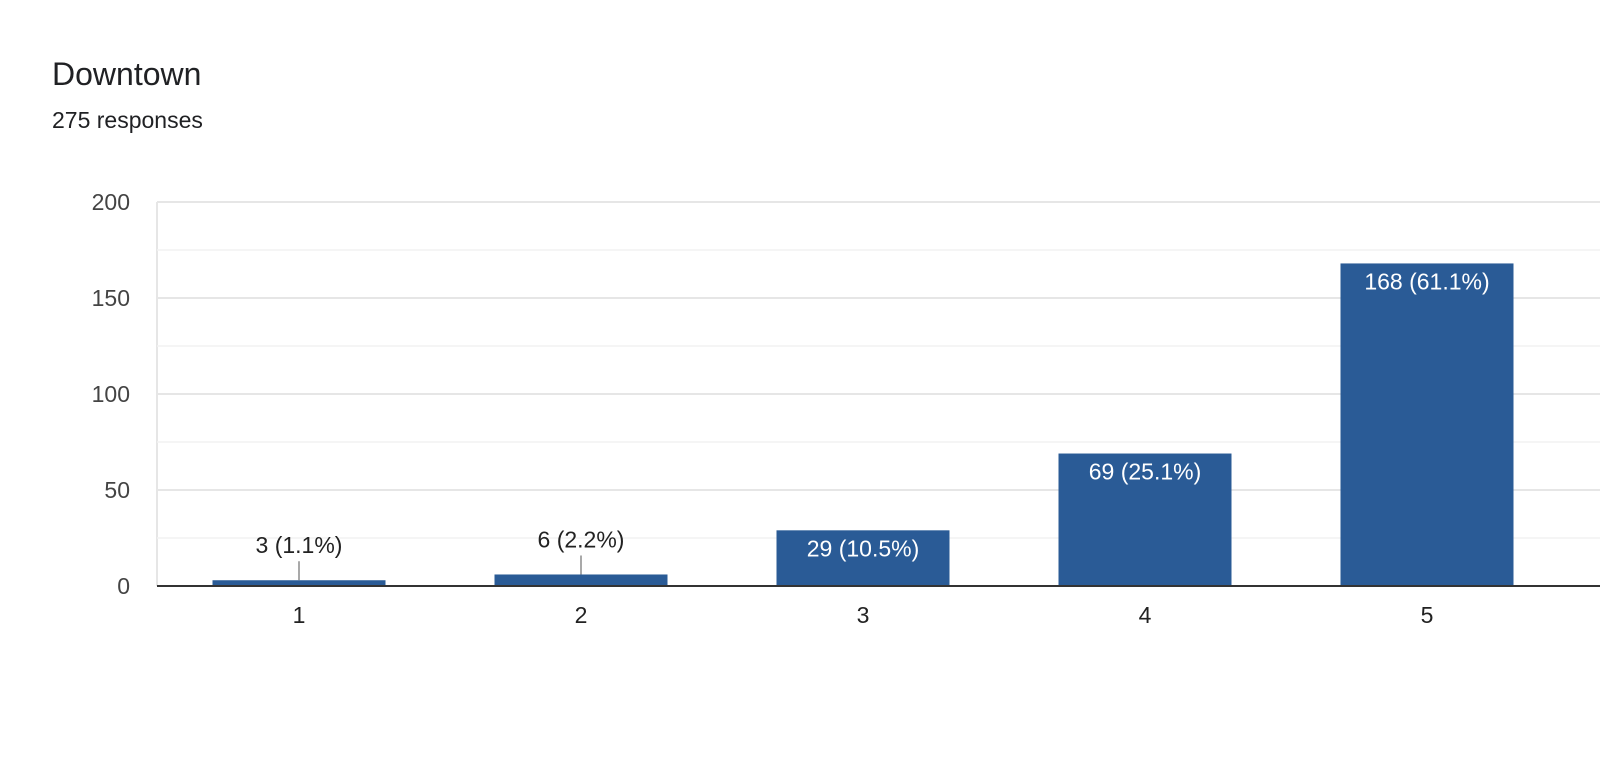  I want to click on y-tick-label: 0, so click(123, 586).